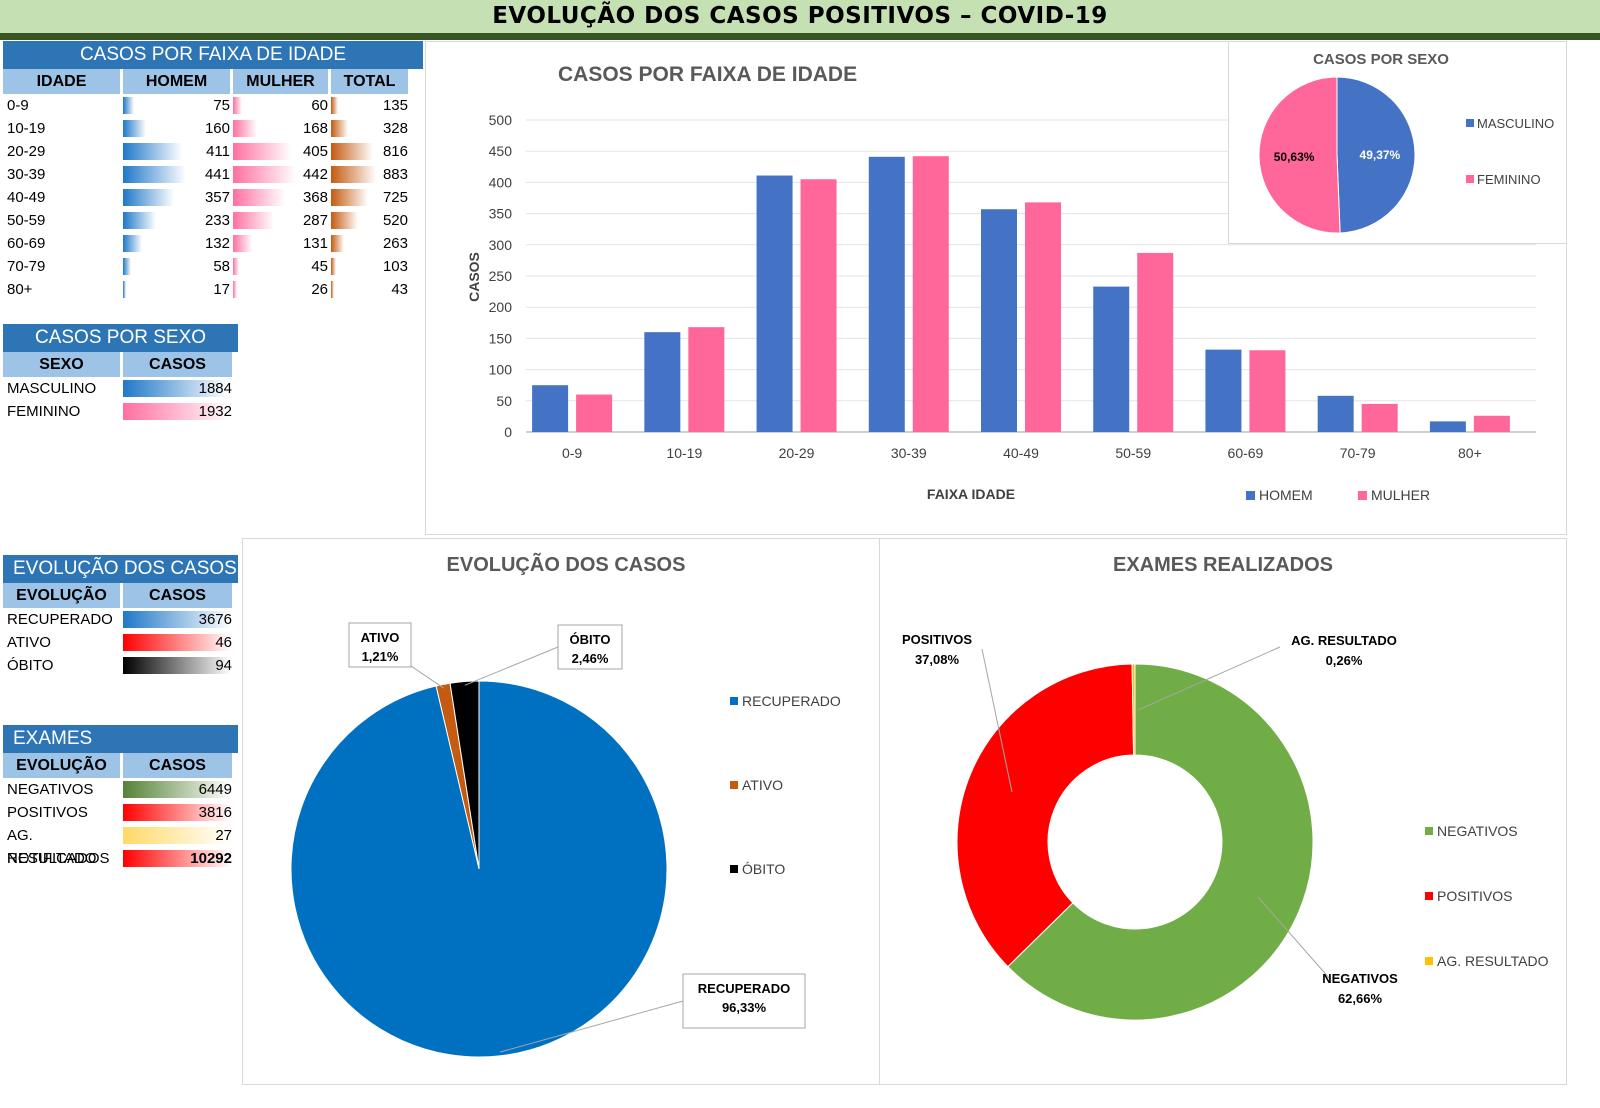  Describe the element at coordinates (1358, 453) in the screenshot. I see `x-tick-label: 70-79` at that location.